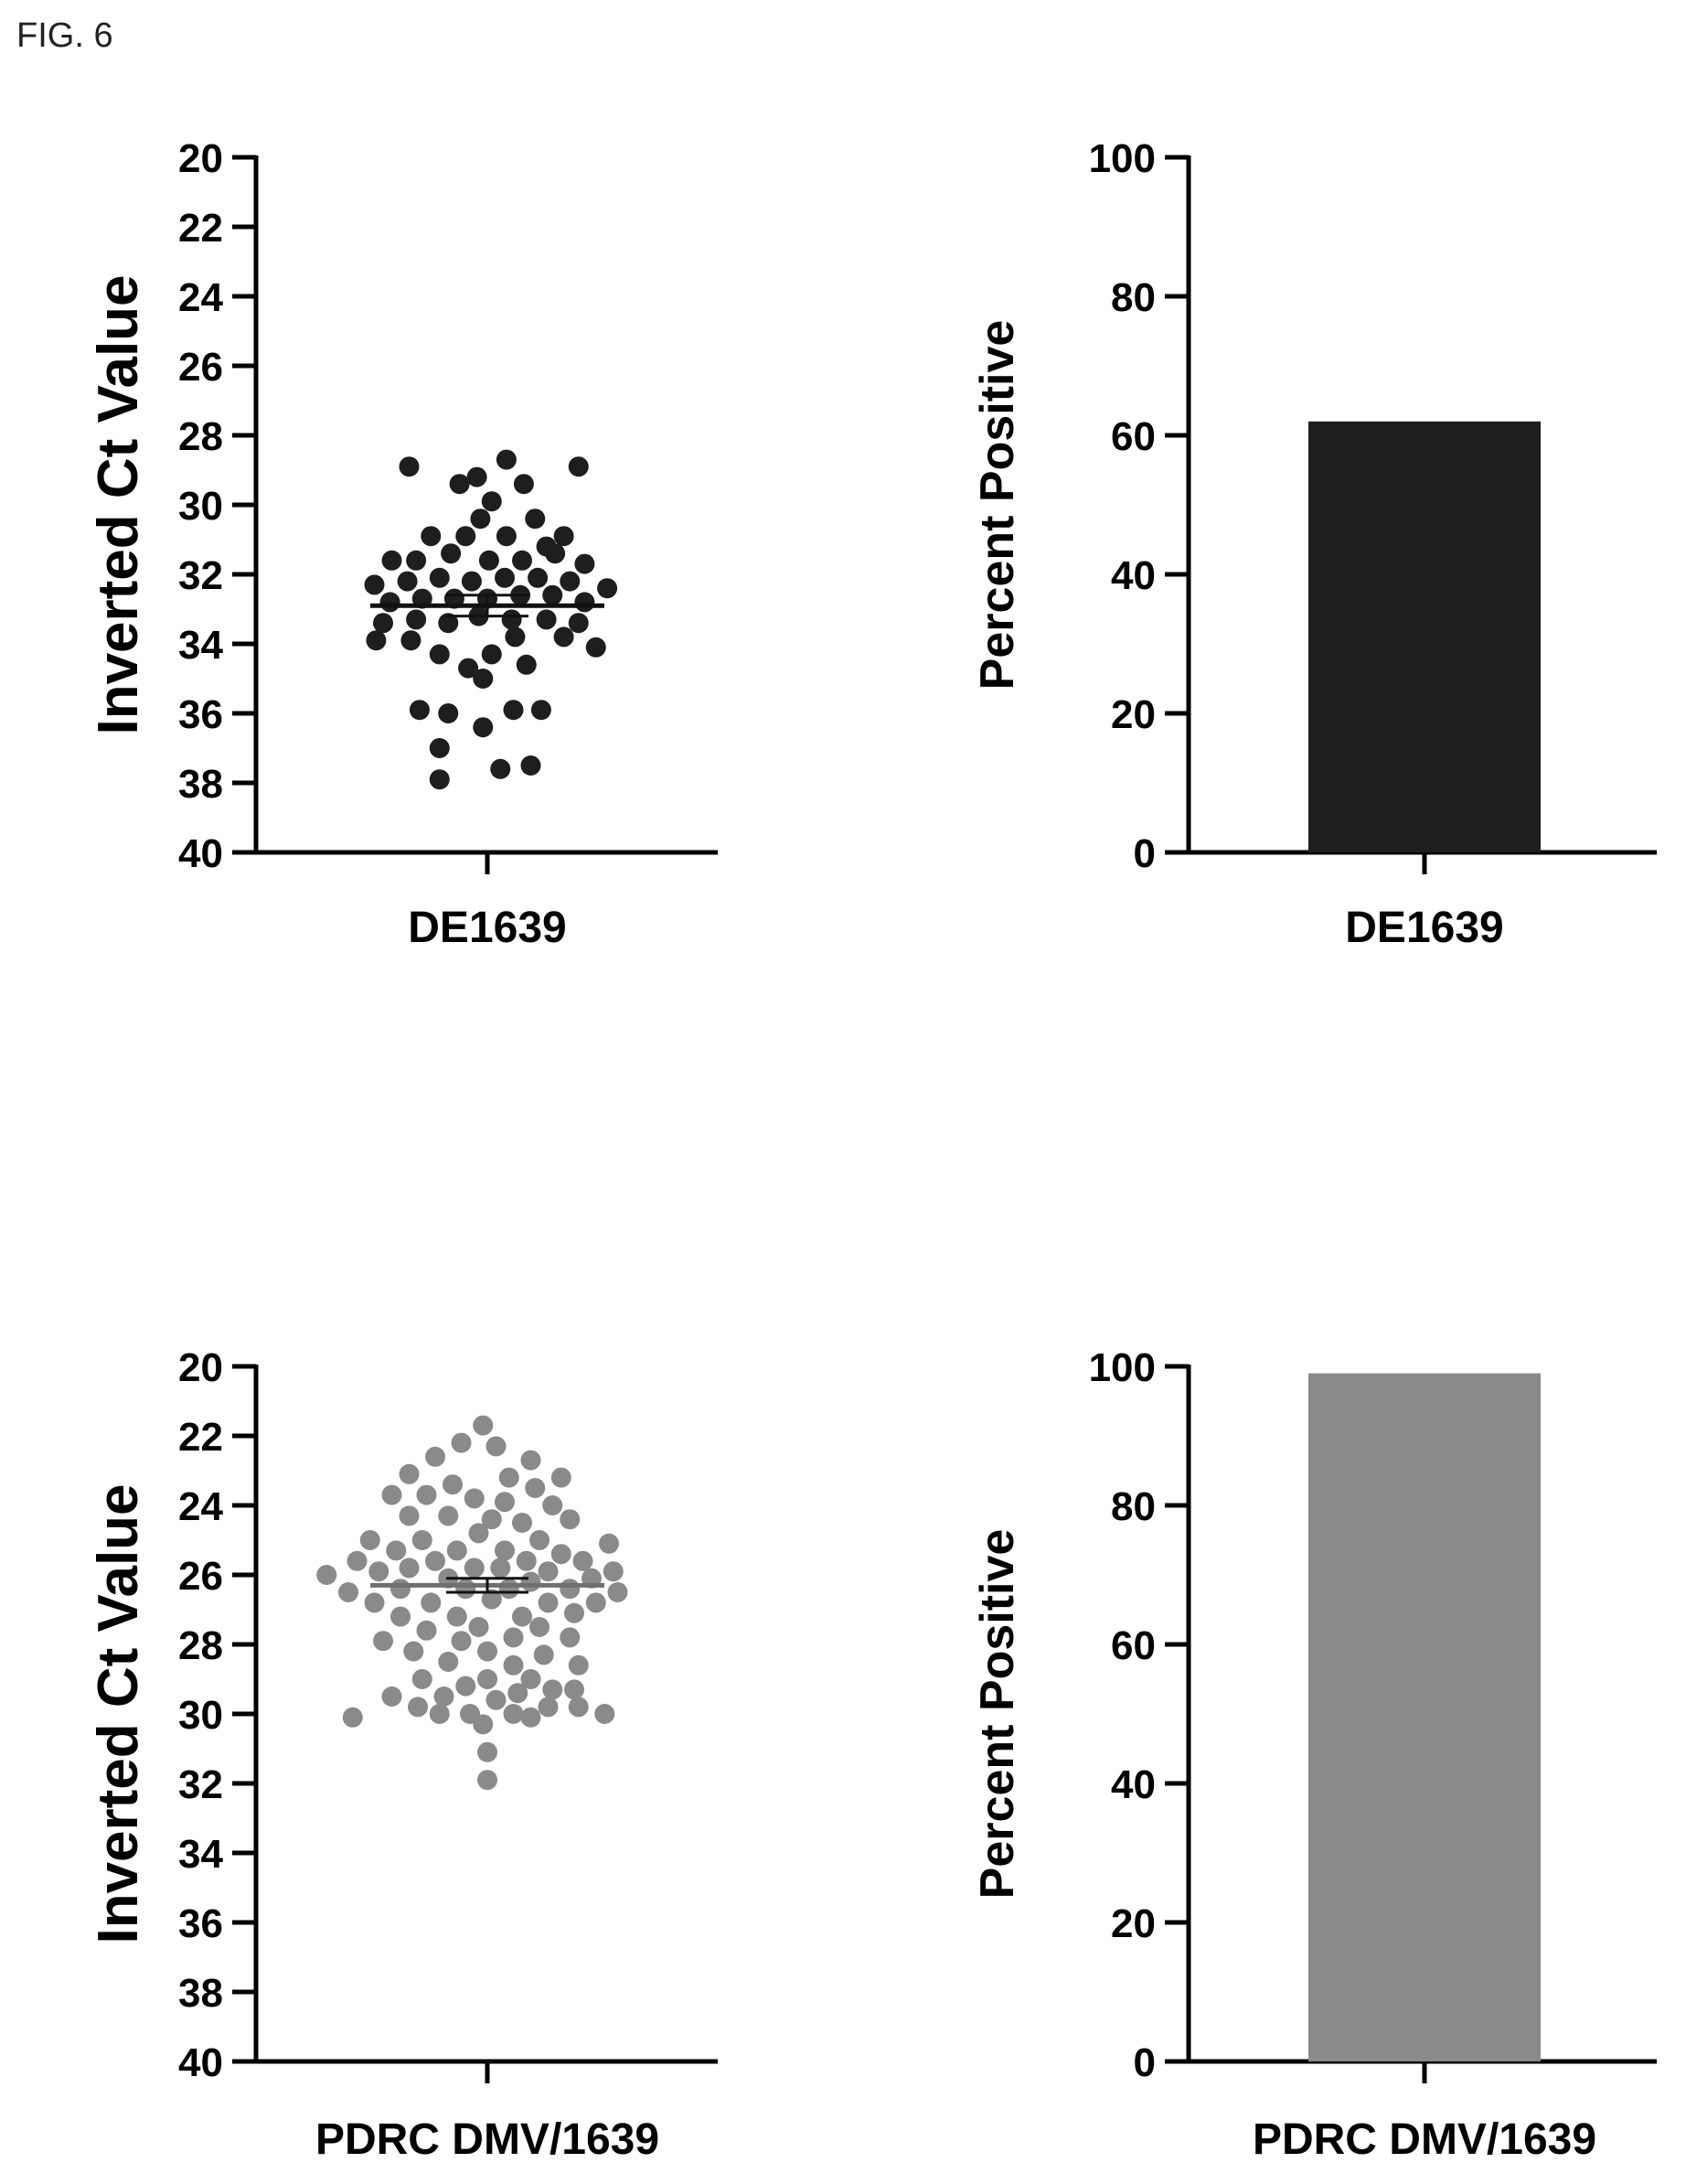 This screenshot has width=1686, height=2184. Describe the element at coordinates (200, 645) in the screenshot. I see `y-tick-label: 34` at that location.